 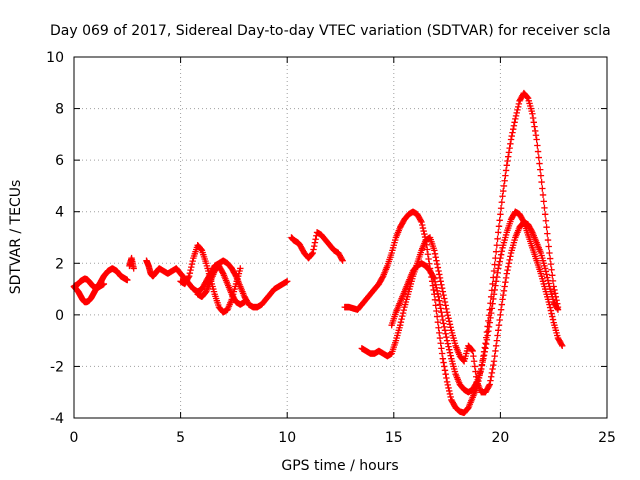 What do you see at coordinates (74, 438) in the screenshot?
I see `x-tick-label: 0` at bounding box center [74, 438].